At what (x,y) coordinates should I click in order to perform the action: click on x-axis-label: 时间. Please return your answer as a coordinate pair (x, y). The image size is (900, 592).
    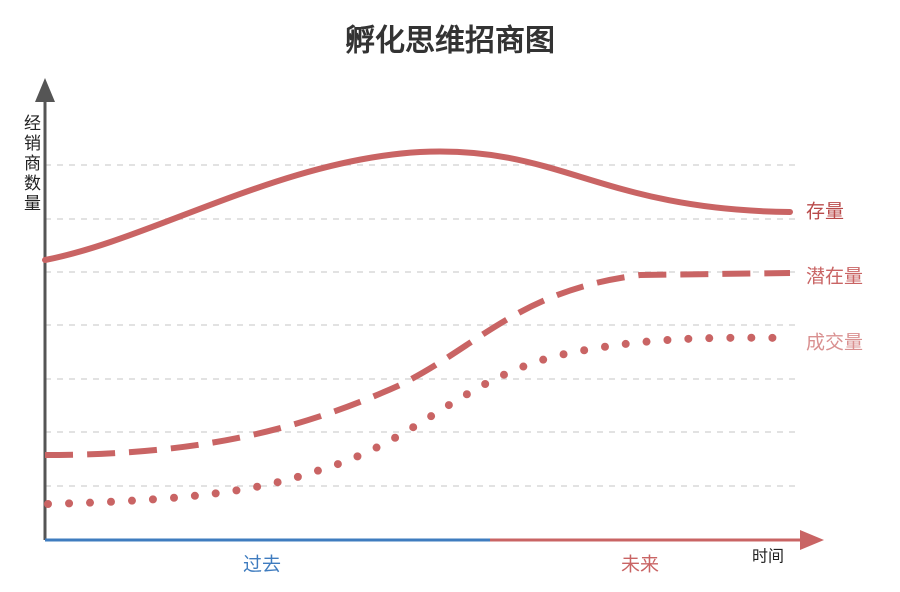
    Looking at the image, I should click on (768, 556).